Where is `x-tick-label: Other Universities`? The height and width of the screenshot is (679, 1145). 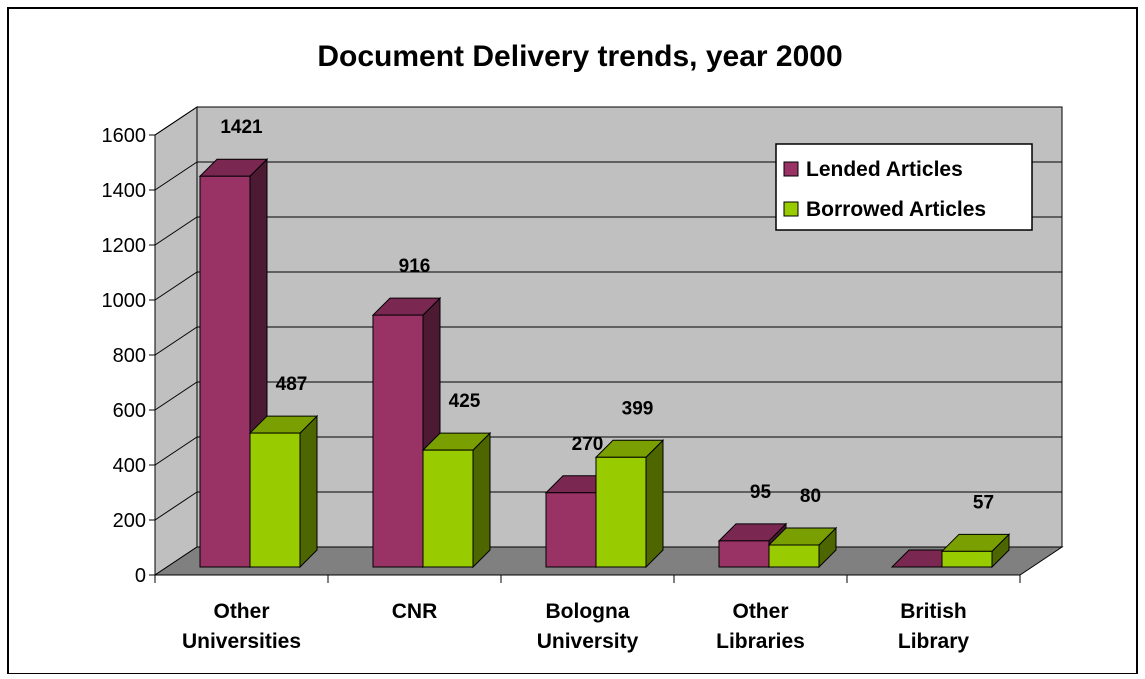
x-tick-label: Other Universities is located at coordinates (241, 626).